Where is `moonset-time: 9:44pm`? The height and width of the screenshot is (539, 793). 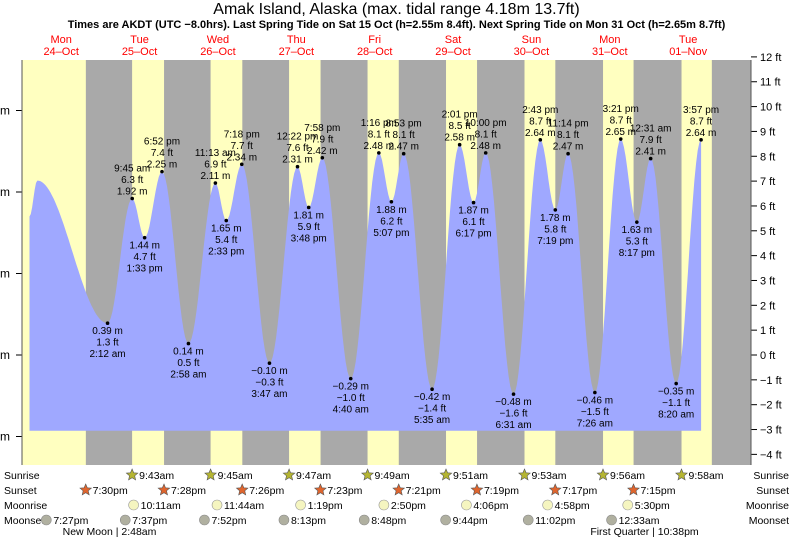
moonset-time: 9:44pm is located at coordinates (470, 521).